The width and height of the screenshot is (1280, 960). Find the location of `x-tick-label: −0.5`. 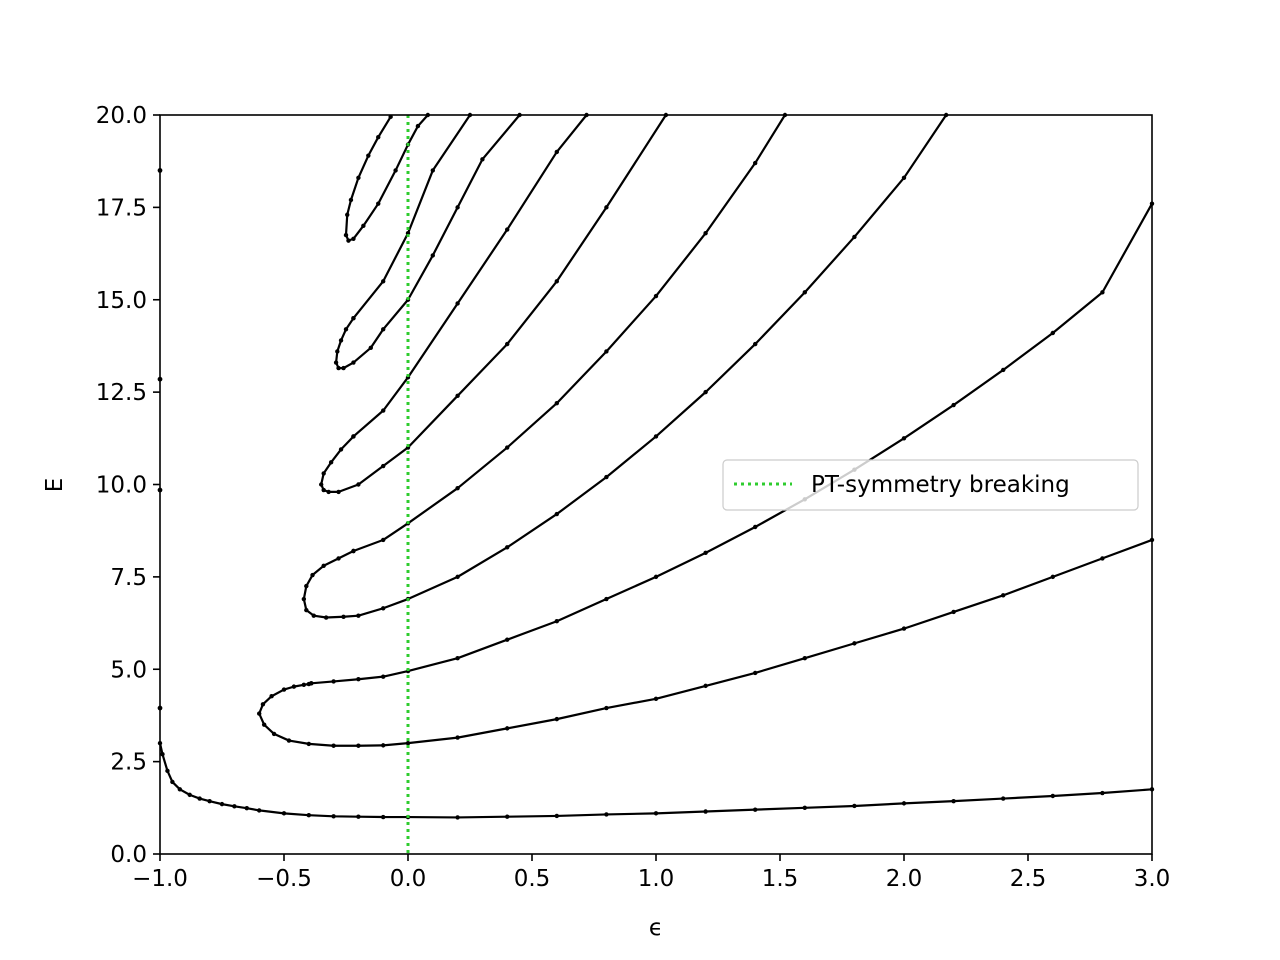

x-tick-label: −0.5 is located at coordinates (284, 879).